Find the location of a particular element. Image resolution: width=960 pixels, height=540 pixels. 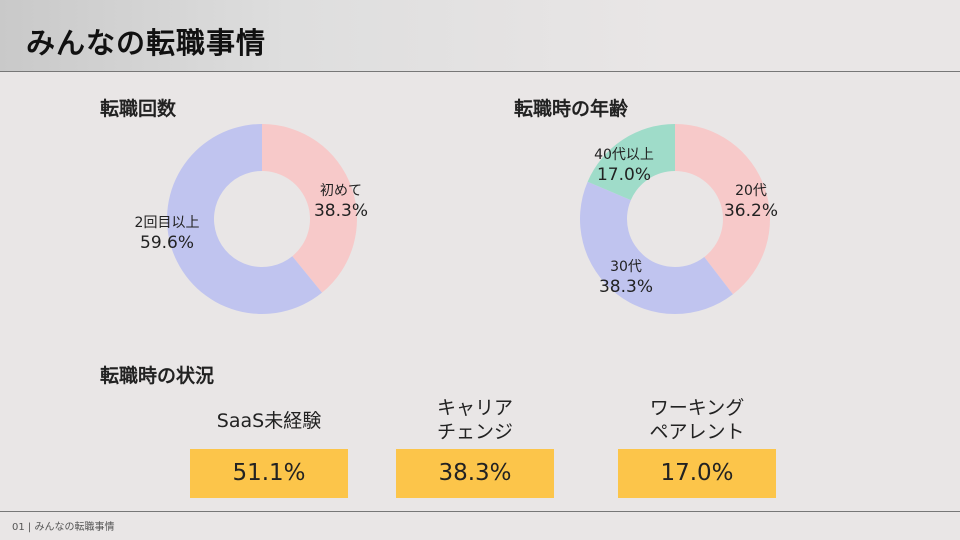

status-value: 38.3% is located at coordinates (475, 473).